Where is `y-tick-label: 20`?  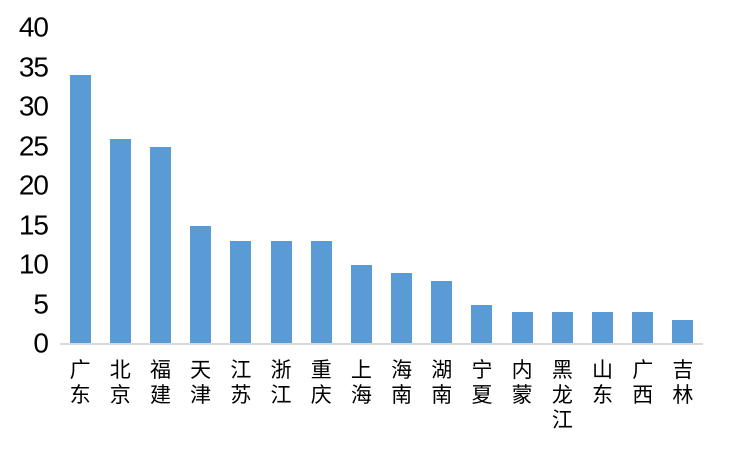
y-tick-label: 20 is located at coordinates (33, 185).